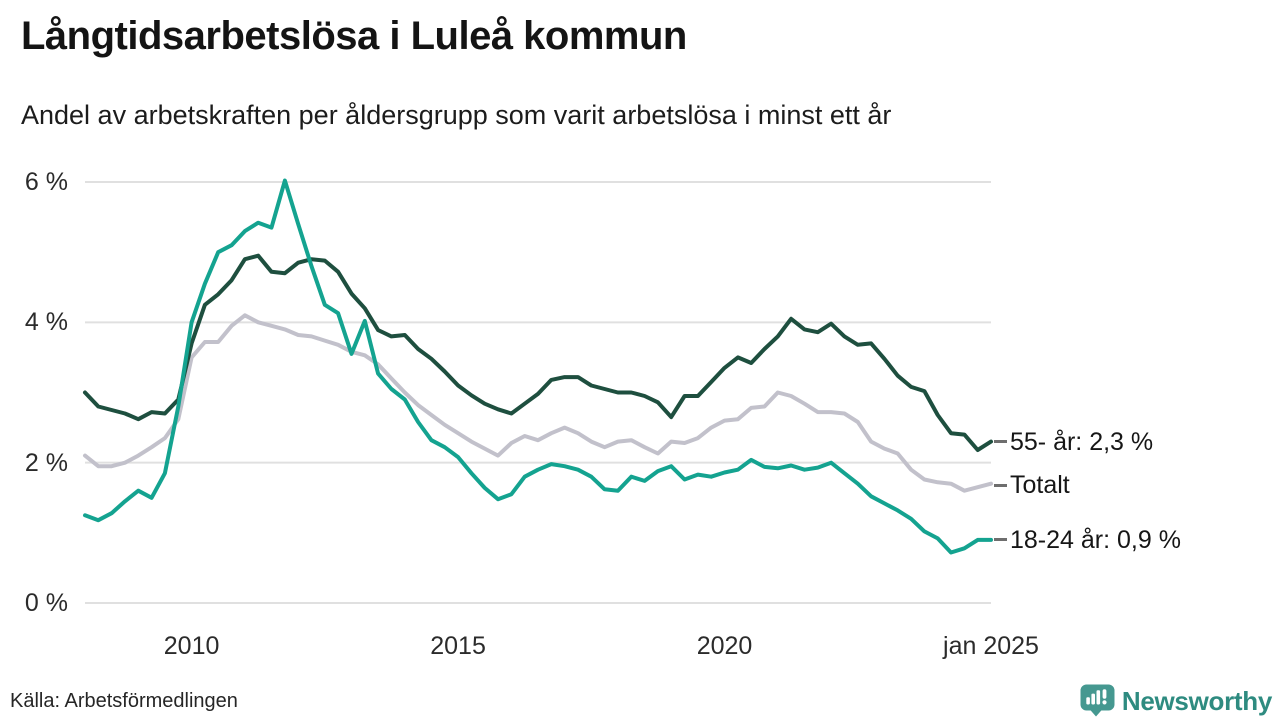 The height and width of the screenshot is (720, 1280). I want to click on newsworthy-logo: Newsworthy, so click(1176, 700).